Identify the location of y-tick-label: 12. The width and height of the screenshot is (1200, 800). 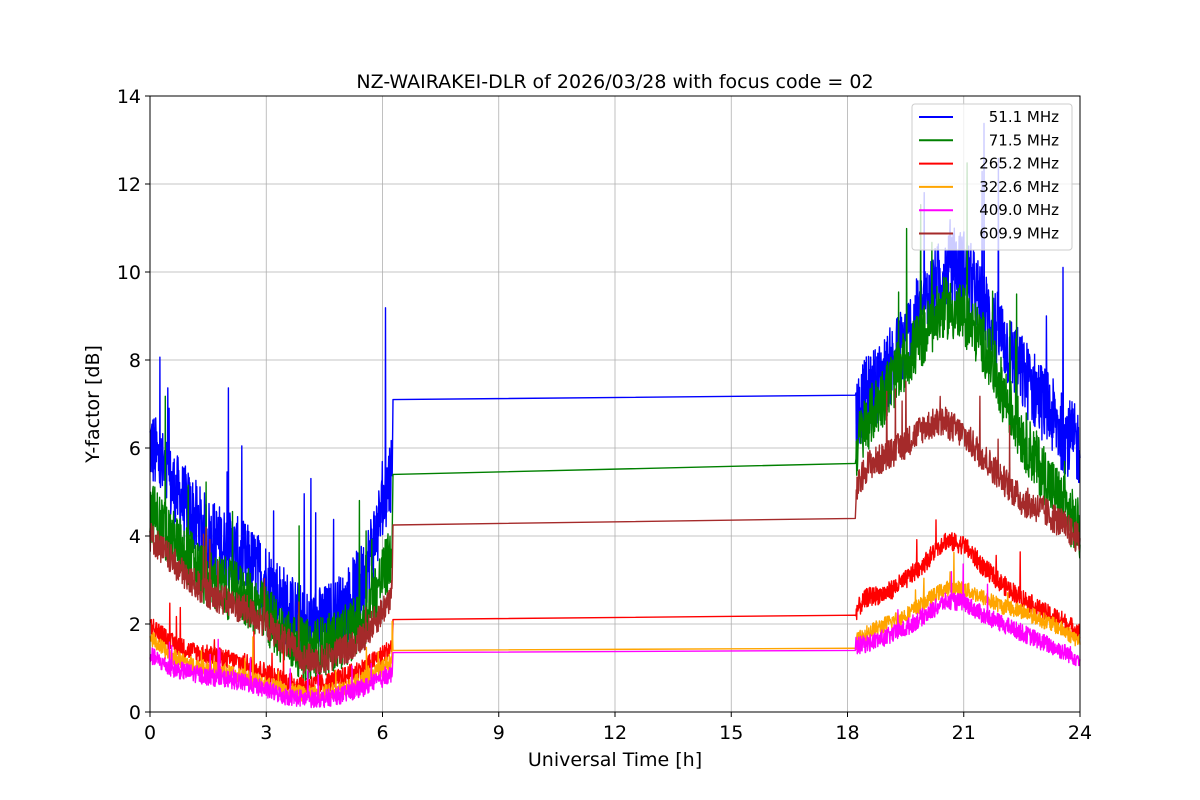
(129, 185).